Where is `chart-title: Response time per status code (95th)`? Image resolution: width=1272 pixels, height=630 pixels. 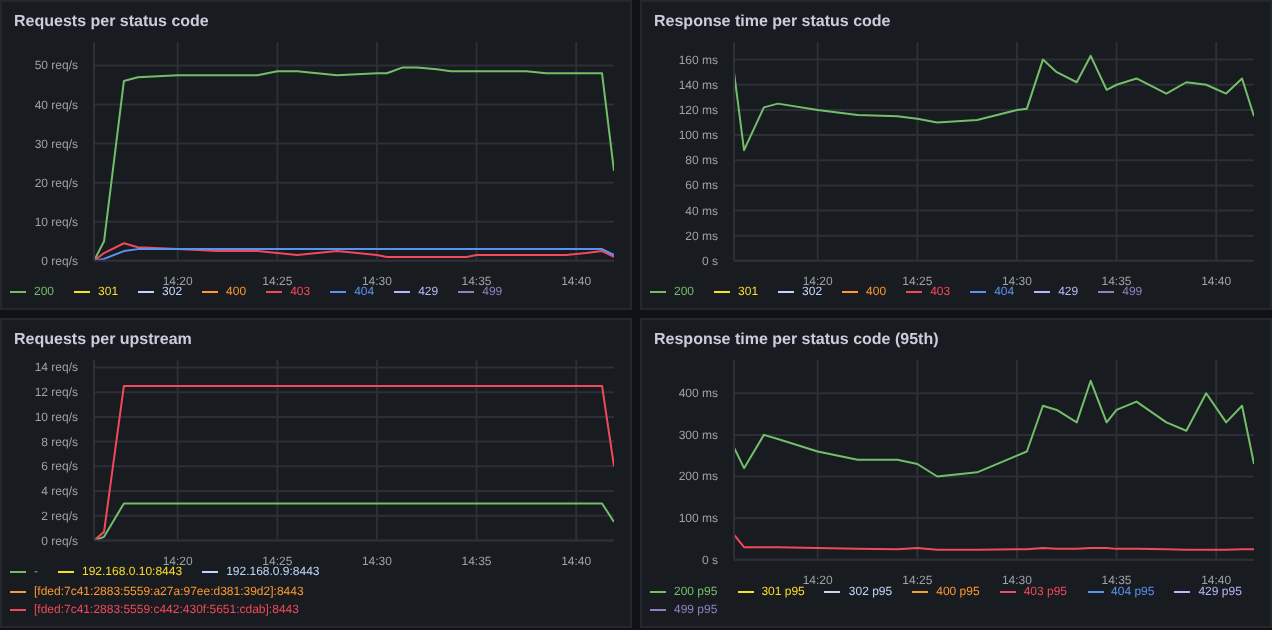 chart-title: Response time per status code (95th) is located at coordinates (796, 338).